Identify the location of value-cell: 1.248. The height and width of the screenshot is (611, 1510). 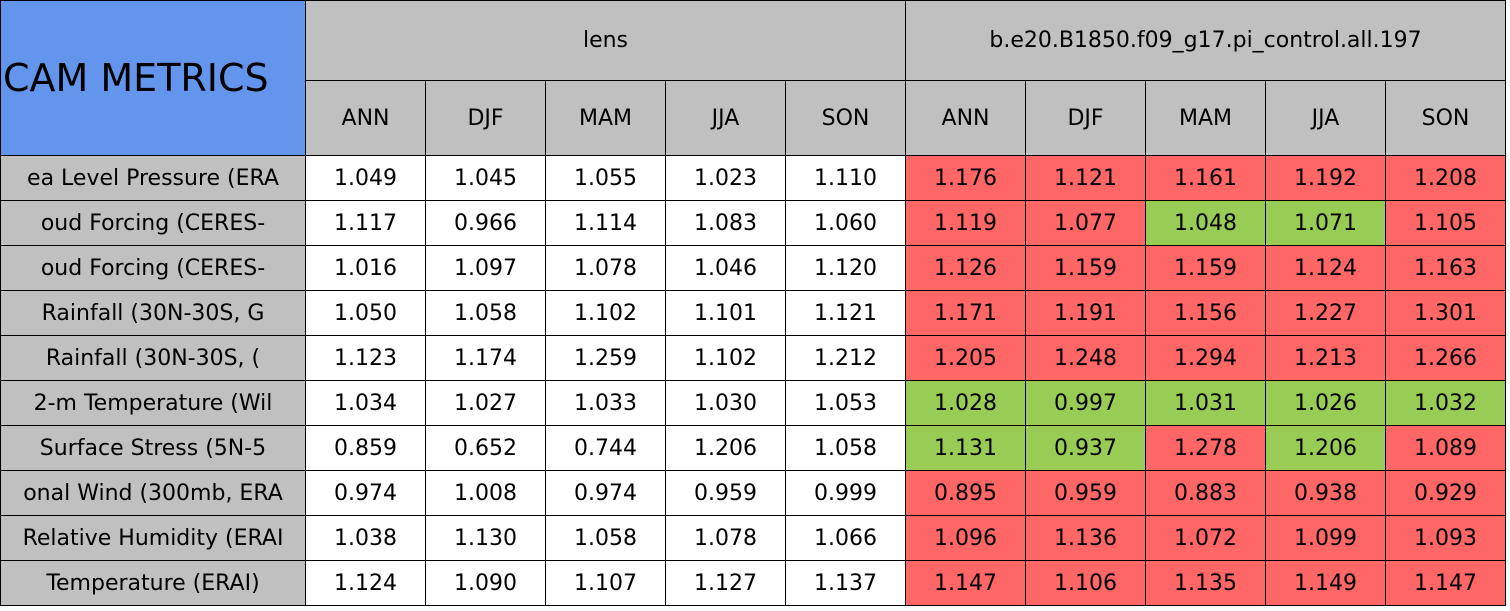
(1085, 358).